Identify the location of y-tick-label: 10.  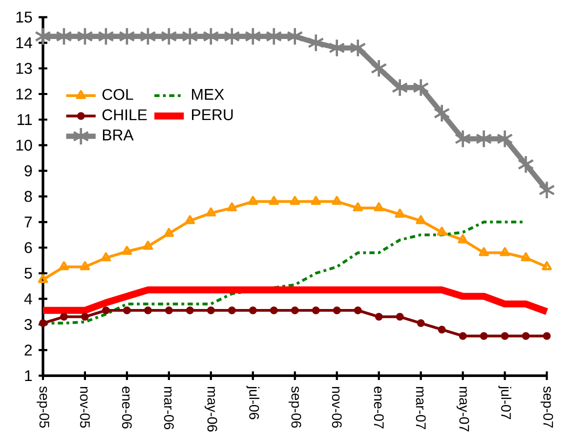
(24, 144).